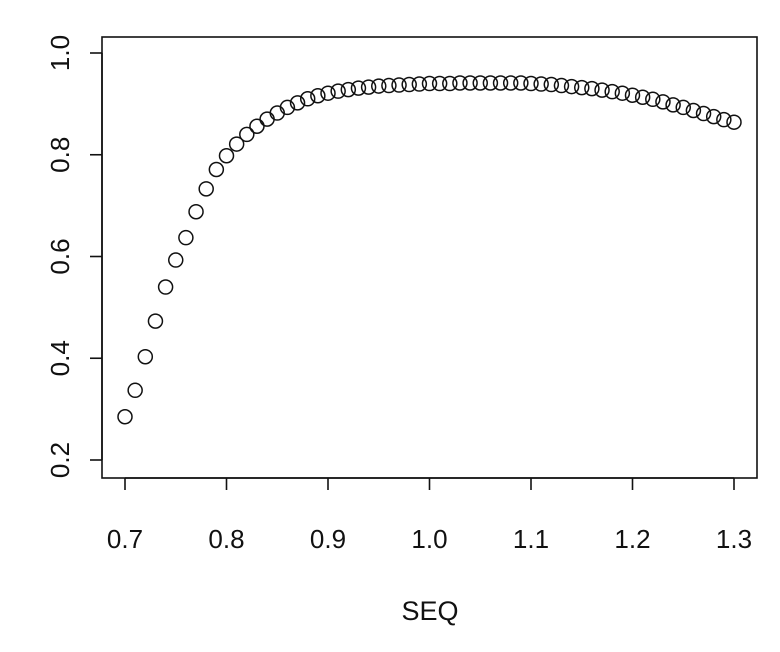  Describe the element at coordinates (60, 53) in the screenshot. I see `y-tick-label: 1.0` at that location.